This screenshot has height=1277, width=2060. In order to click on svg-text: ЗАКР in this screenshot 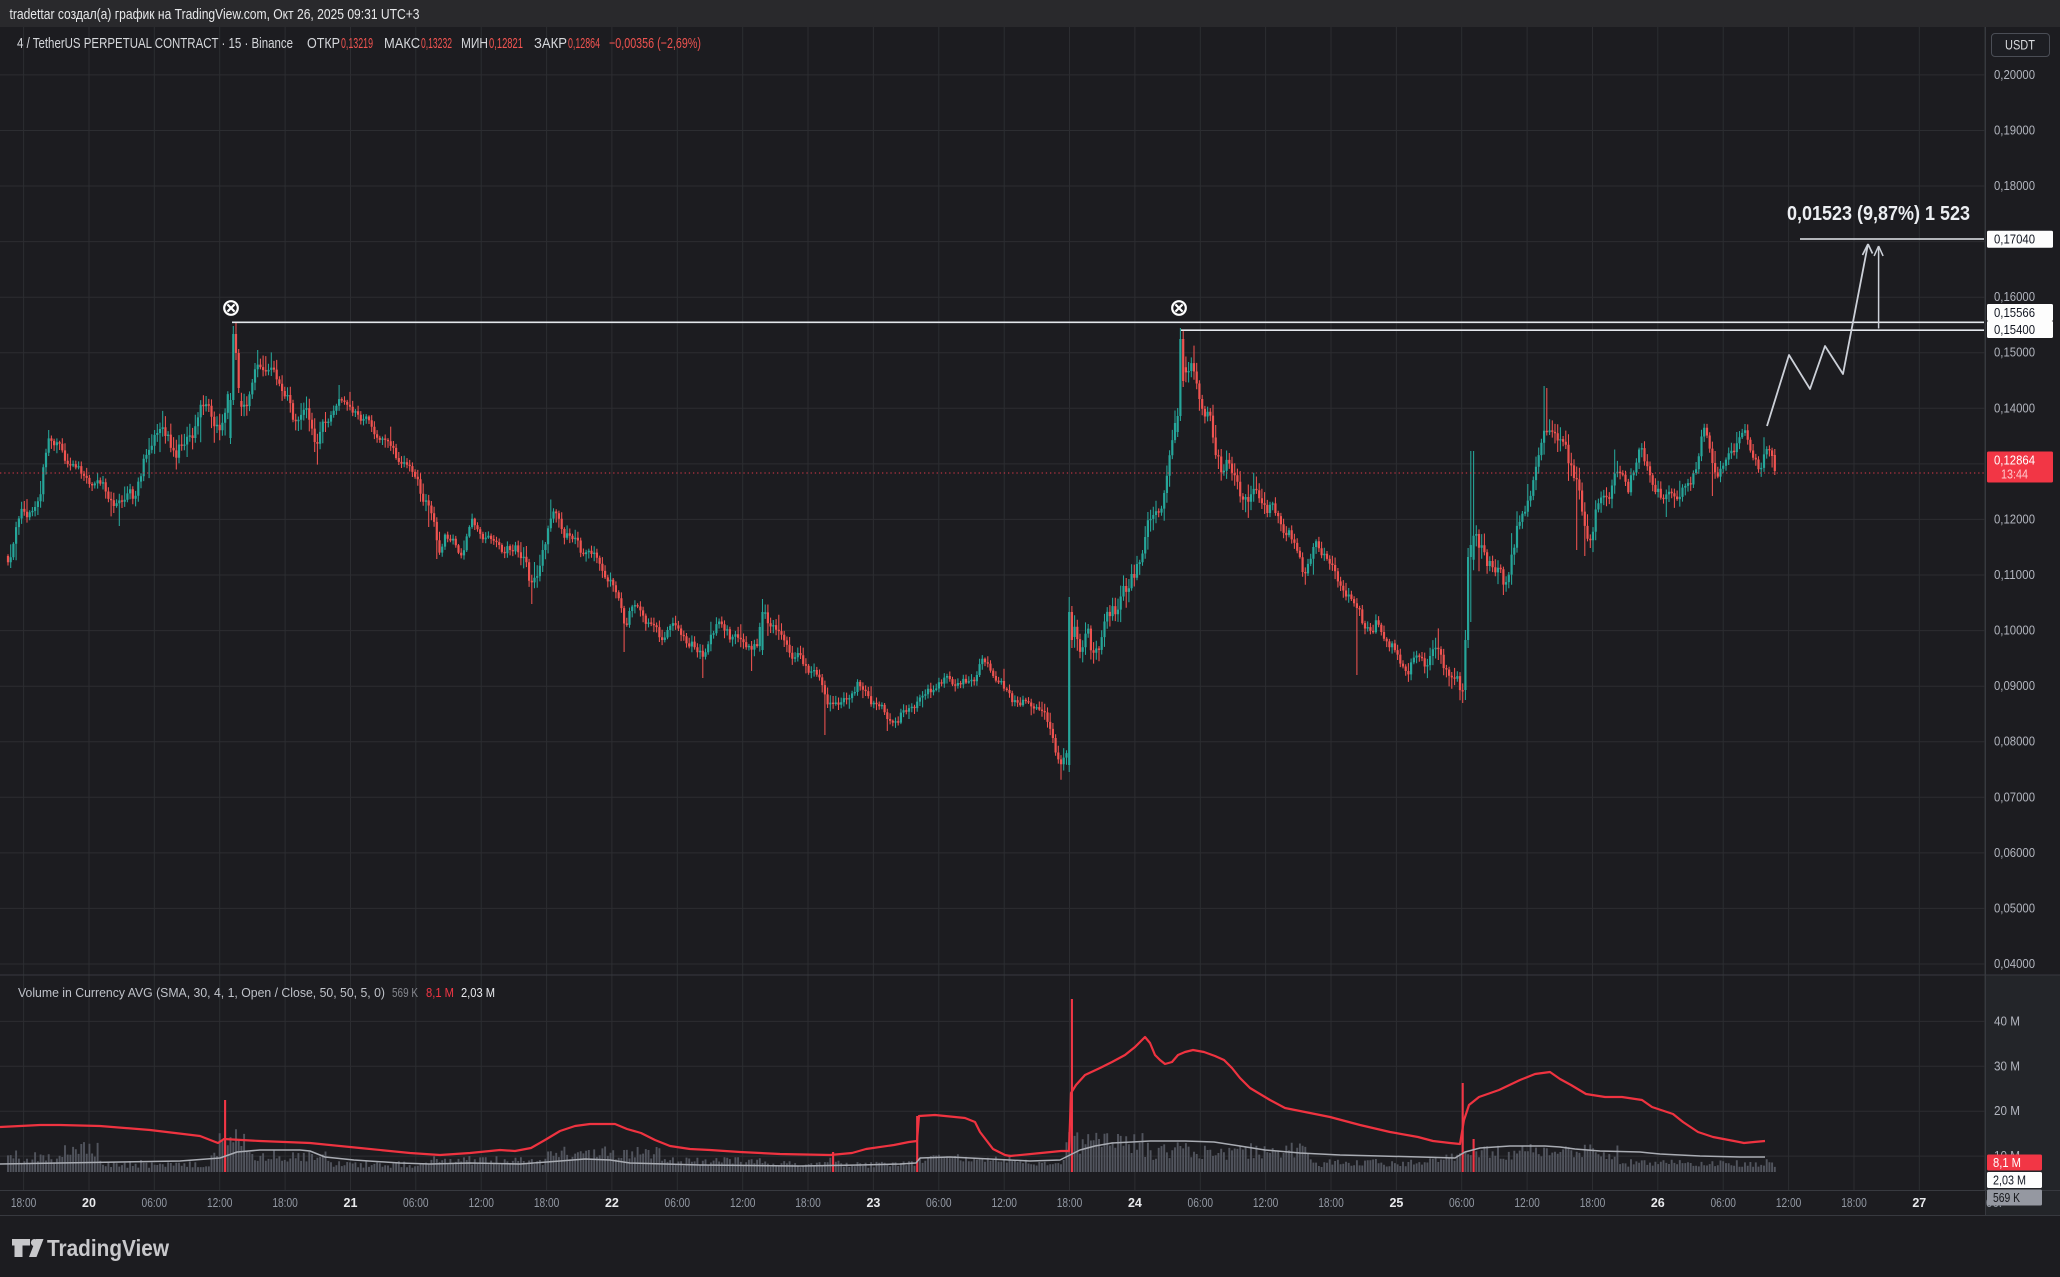, I will do `click(550, 43)`.